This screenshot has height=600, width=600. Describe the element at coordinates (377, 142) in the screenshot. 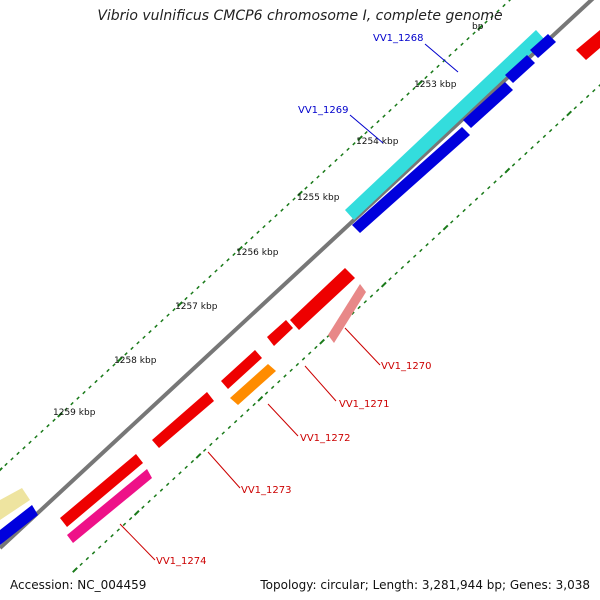

I see `kbp-label: 1254 kbp` at that location.